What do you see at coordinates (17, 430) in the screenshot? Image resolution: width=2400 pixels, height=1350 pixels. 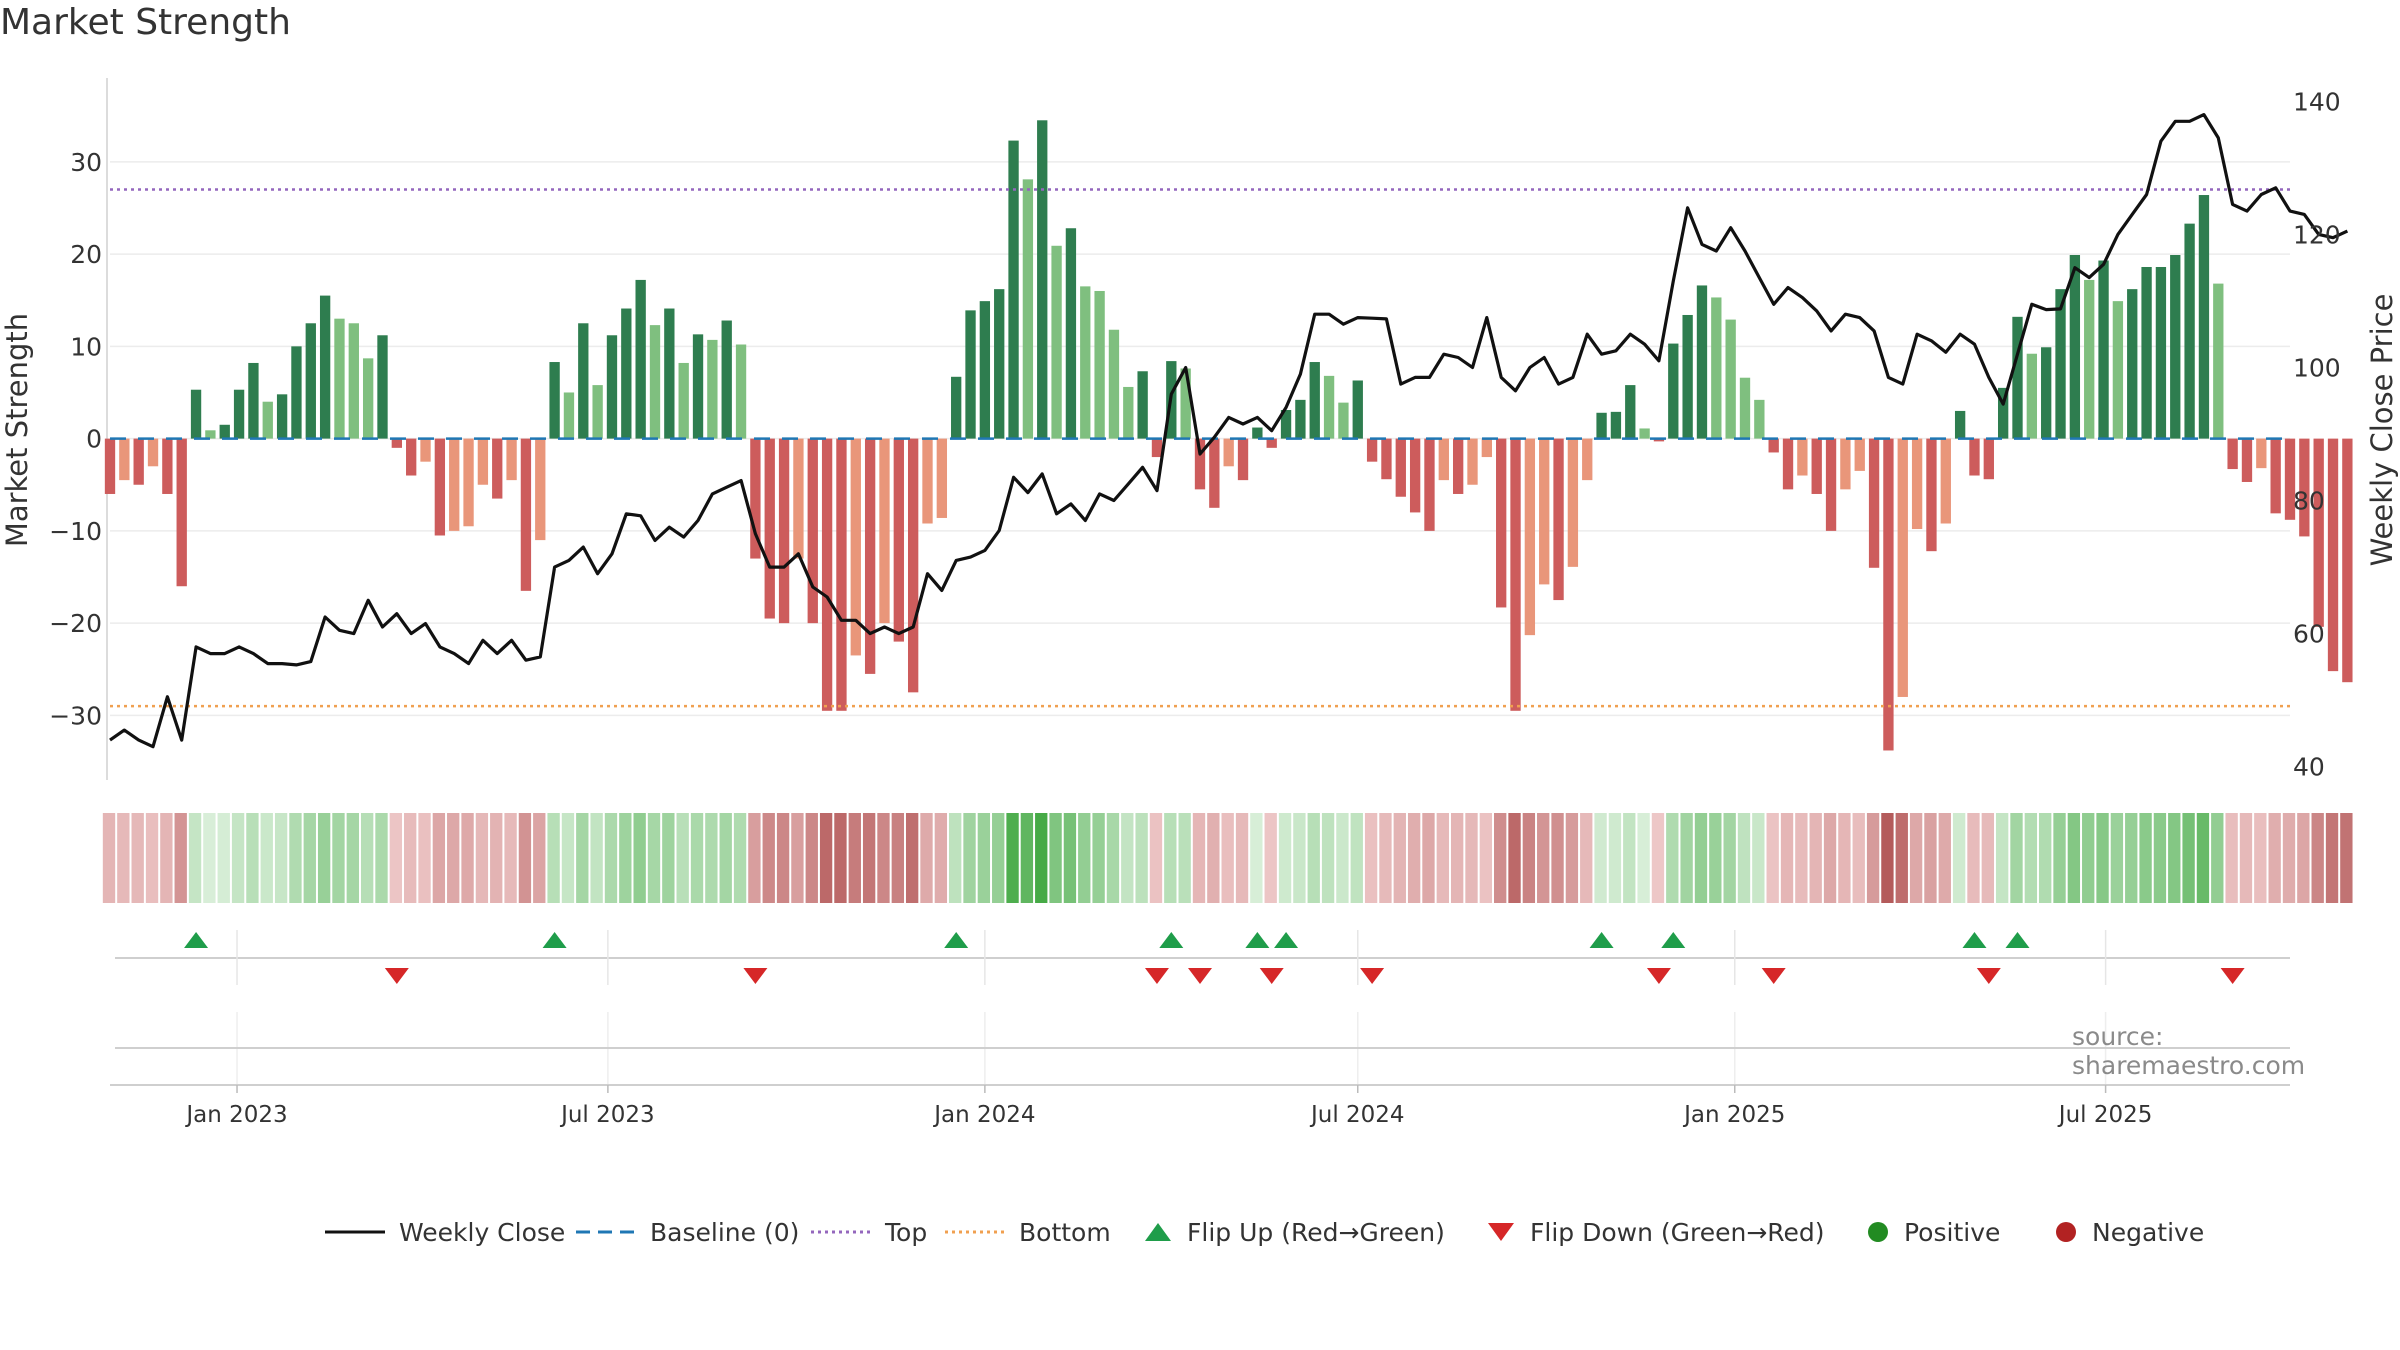 I see `left-axis-label: Market Strength` at bounding box center [17, 430].